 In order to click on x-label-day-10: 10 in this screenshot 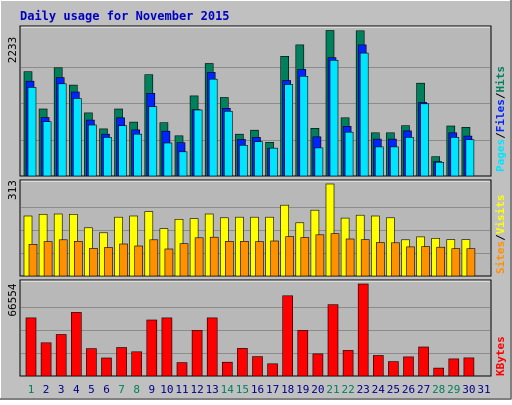, I will do `click(166, 389)`.